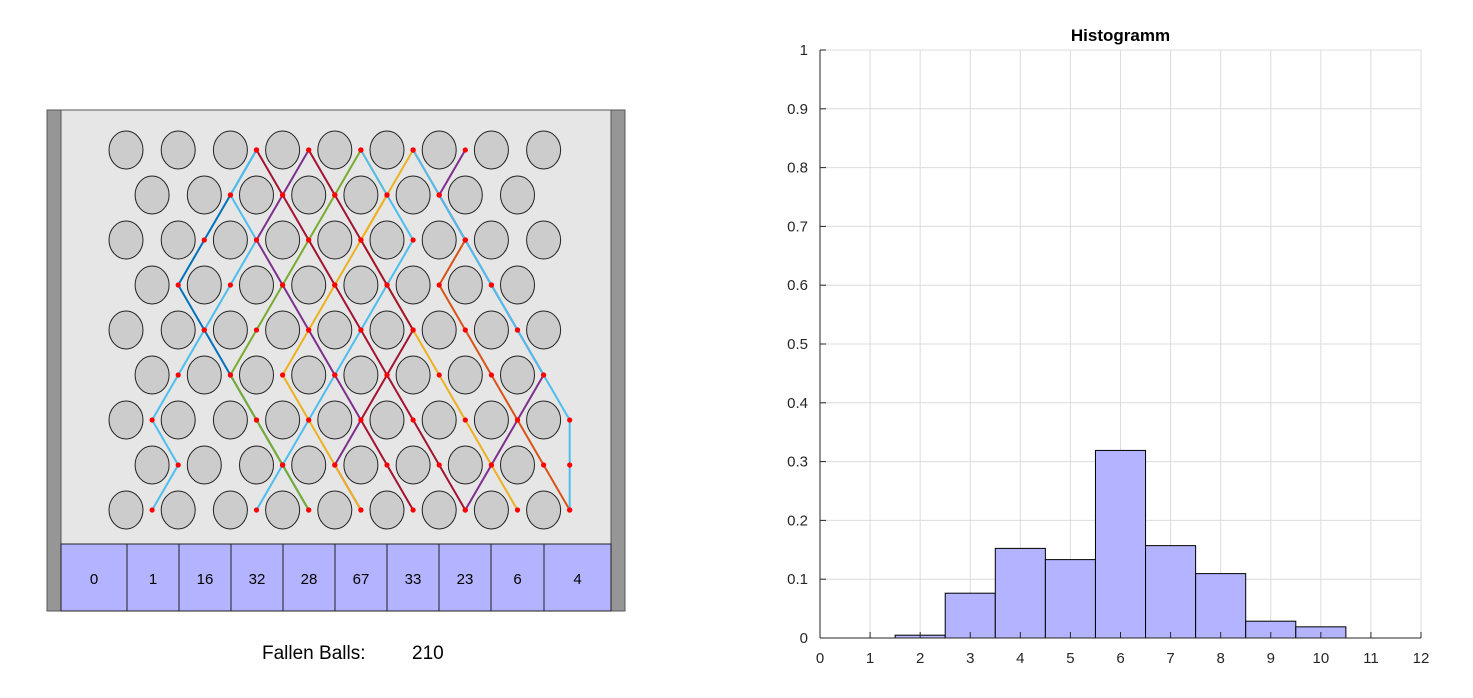 The height and width of the screenshot is (698, 1473). I want to click on bin-count: 6, so click(517, 579).